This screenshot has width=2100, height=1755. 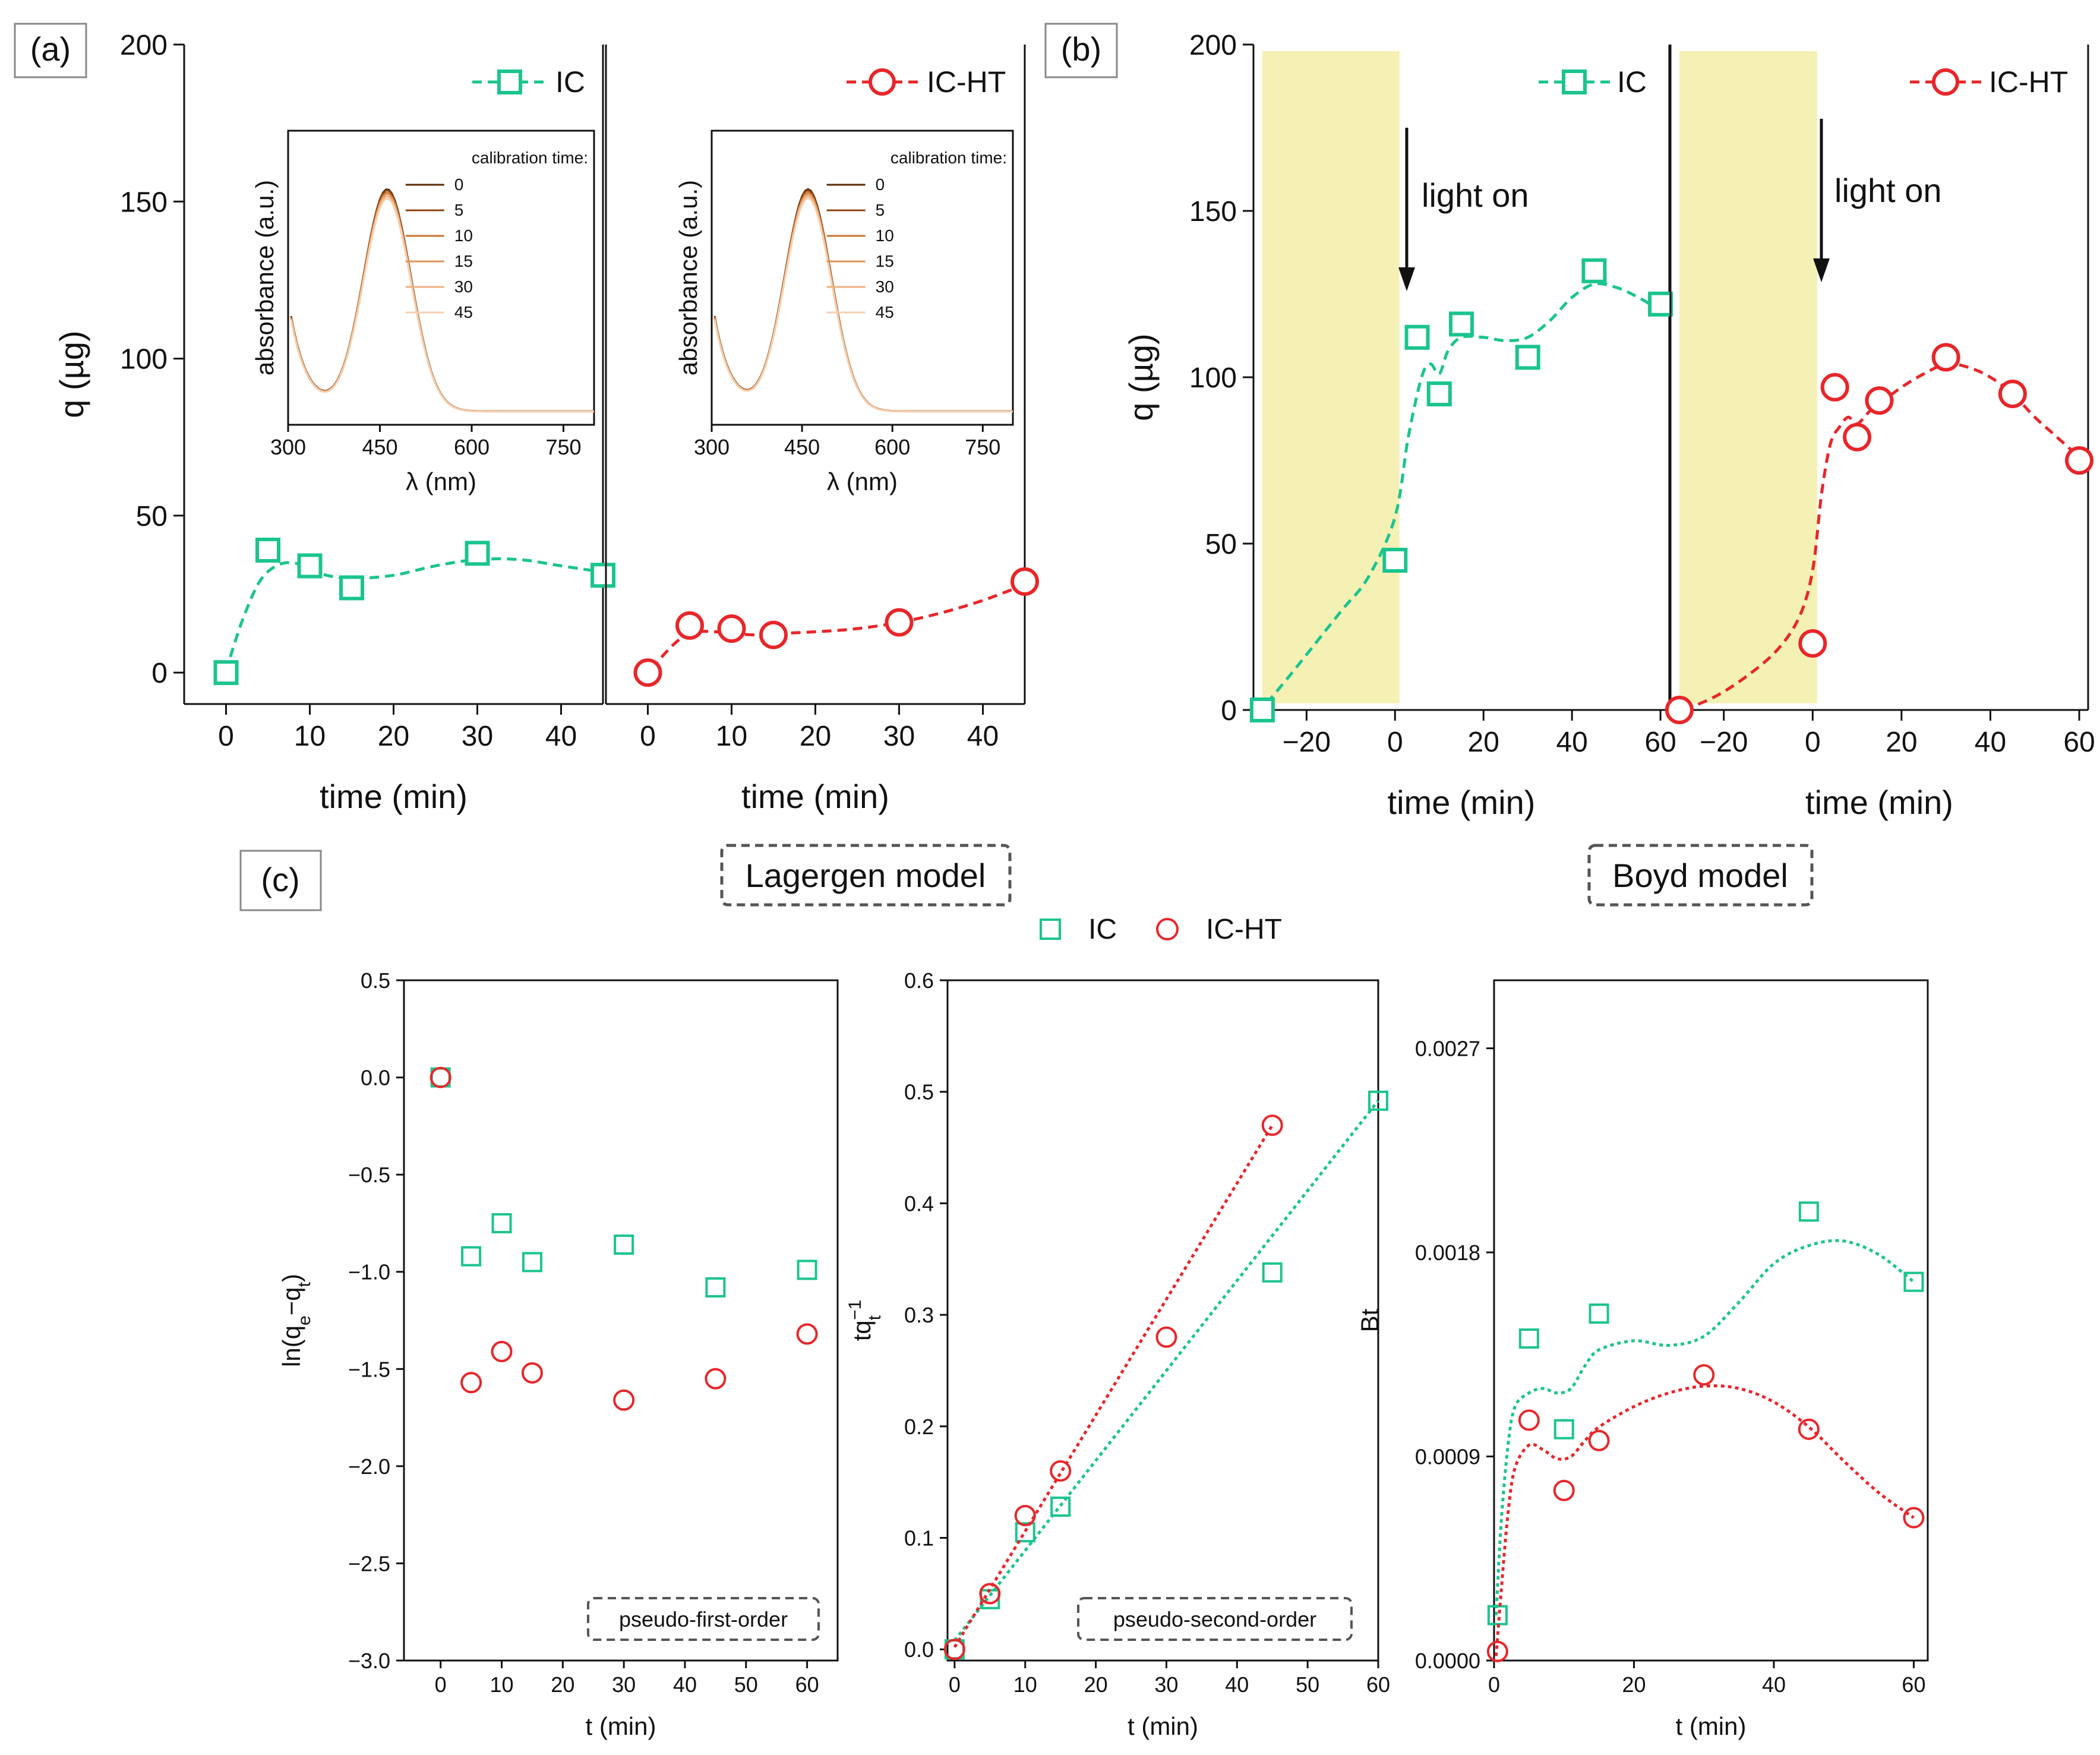 I want to click on plot-c-boyd: 0 20 40 60 0.0000 0.0009 0.0018 0.0027 t (min) Bt, so click(x=1642, y=1359).